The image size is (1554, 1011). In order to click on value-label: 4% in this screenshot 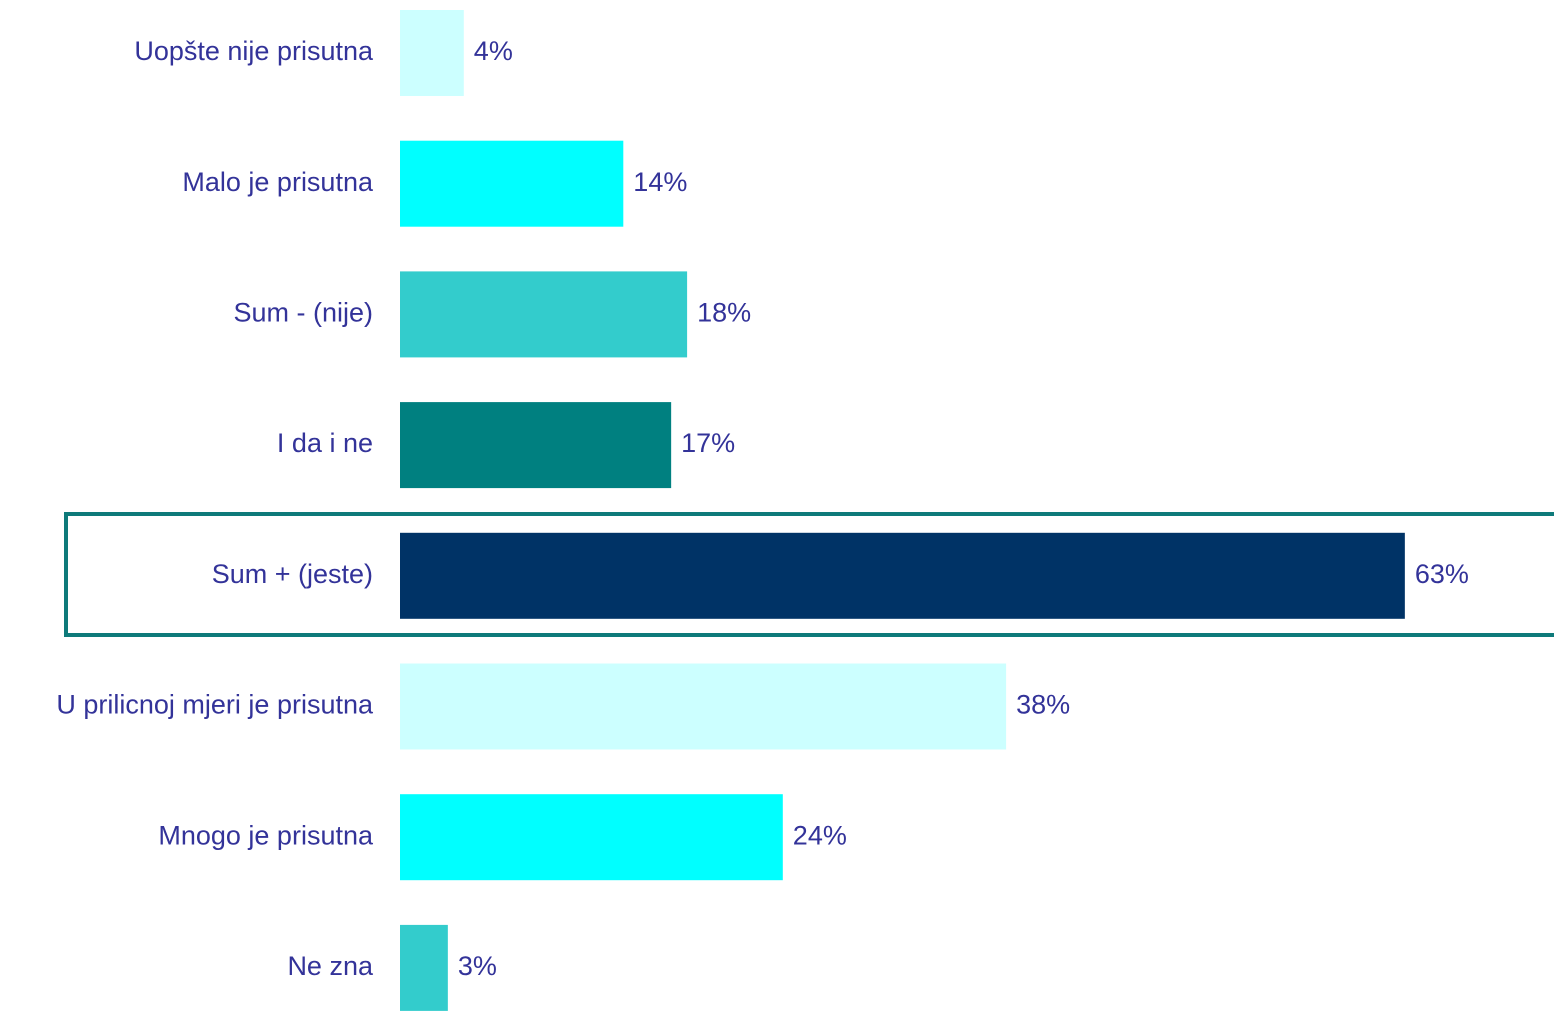, I will do `click(493, 51)`.